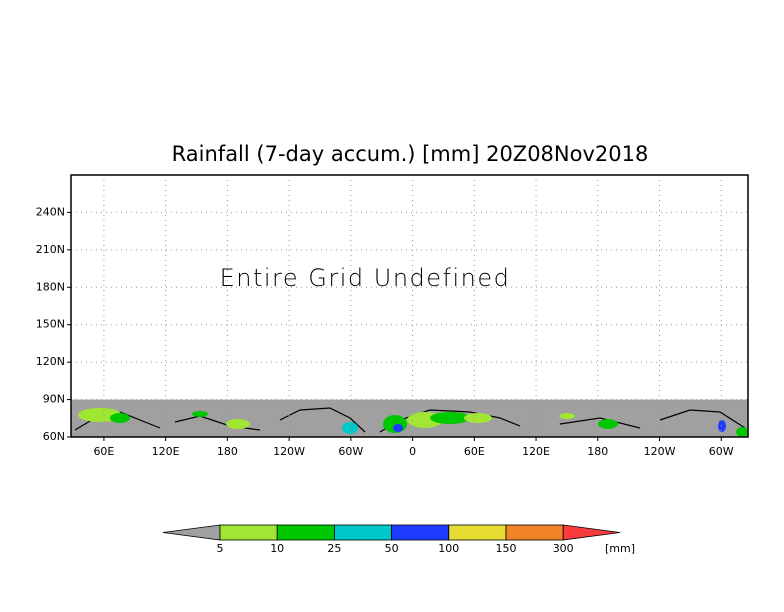 The width and height of the screenshot is (784, 612). What do you see at coordinates (334, 548) in the screenshot?
I see `colorbar-label: 25` at bounding box center [334, 548].